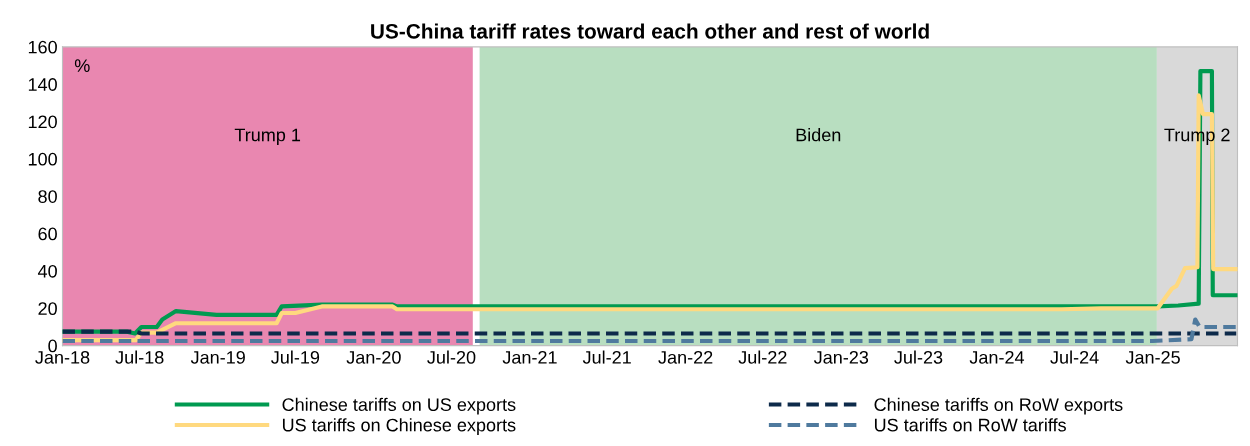 The width and height of the screenshot is (1250, 446). I want to click on x-tick-label: Jan-25, so click(1152, 357).